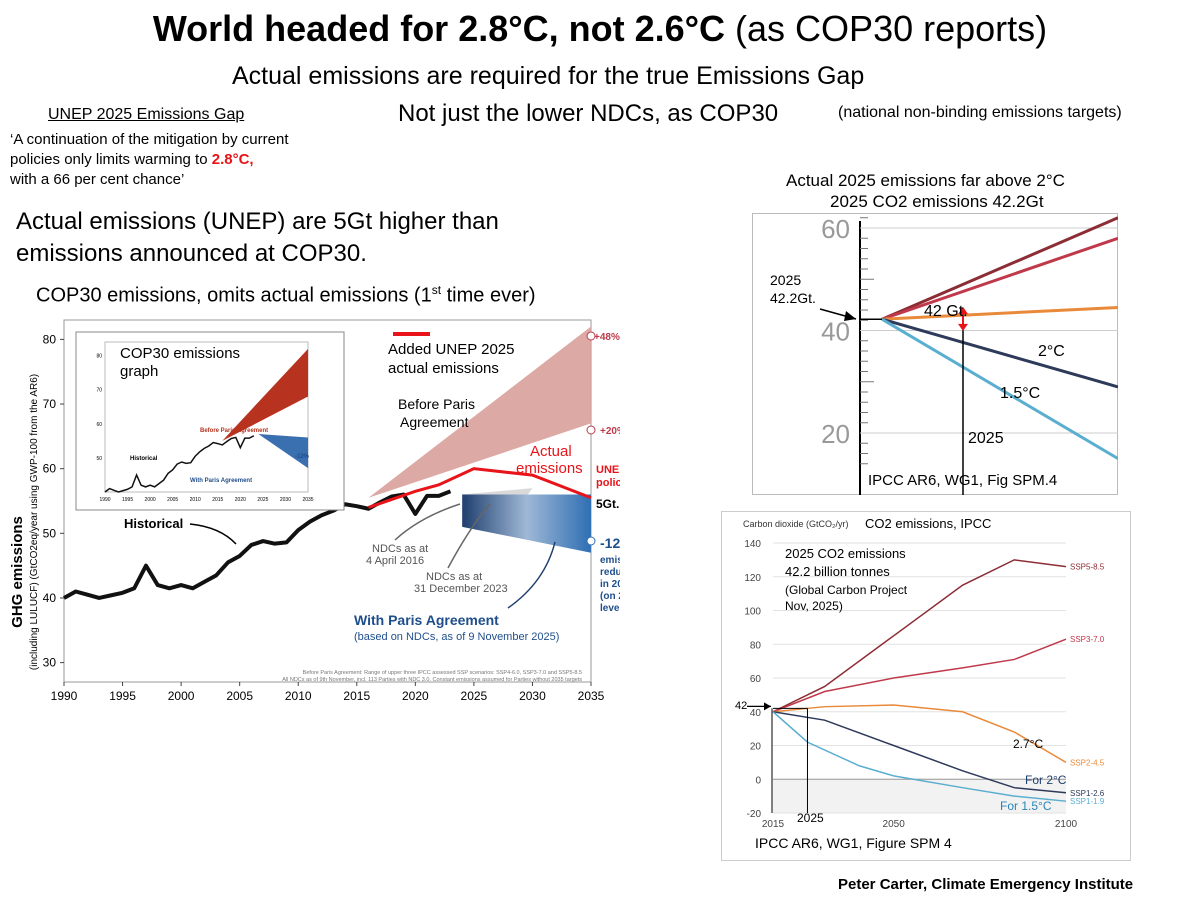 The image size is (1200, 900). Describe the element at coordinates (302, 457) in the screenshot. I see `inset-minus12: -12%` at that location.